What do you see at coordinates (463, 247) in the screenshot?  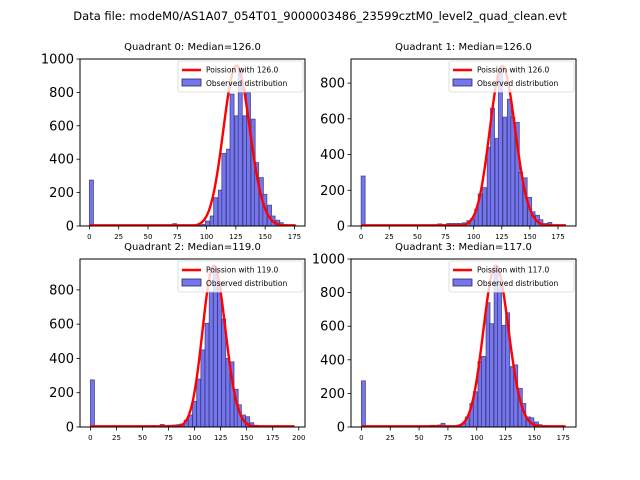 I see `subplot-title: Quadrant 3: Median=117.0` at bounding box center [463, 247].